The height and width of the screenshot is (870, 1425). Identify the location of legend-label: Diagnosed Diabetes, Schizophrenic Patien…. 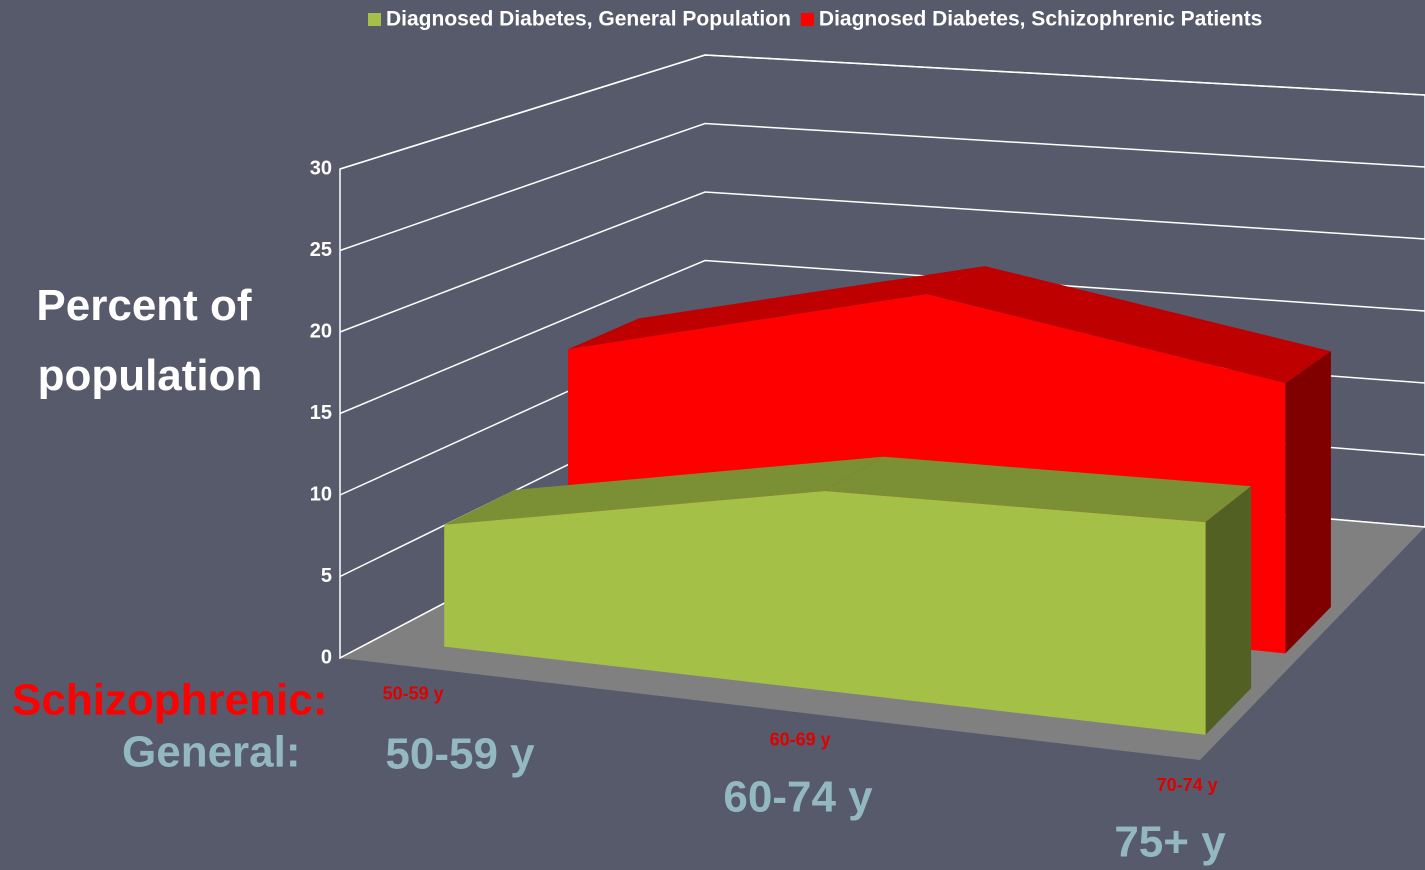
(1040, 19).